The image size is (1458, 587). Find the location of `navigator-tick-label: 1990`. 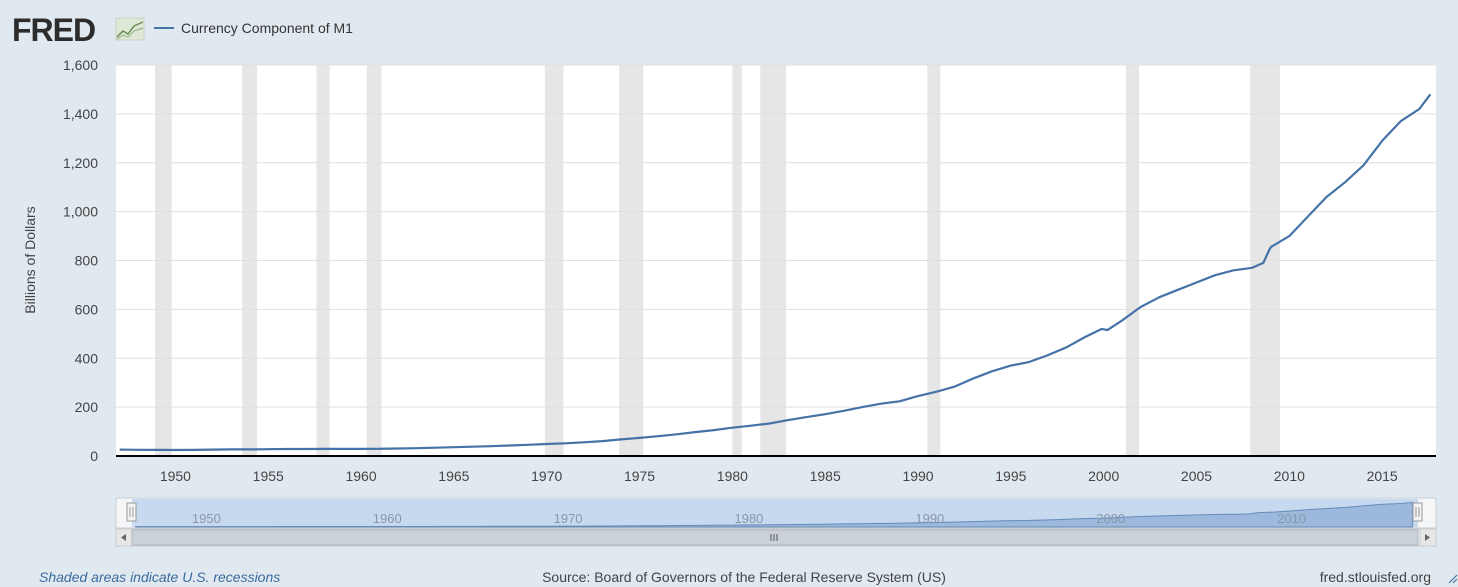

navigator-tick-label: 1990 is located at coordinates (929, 518).